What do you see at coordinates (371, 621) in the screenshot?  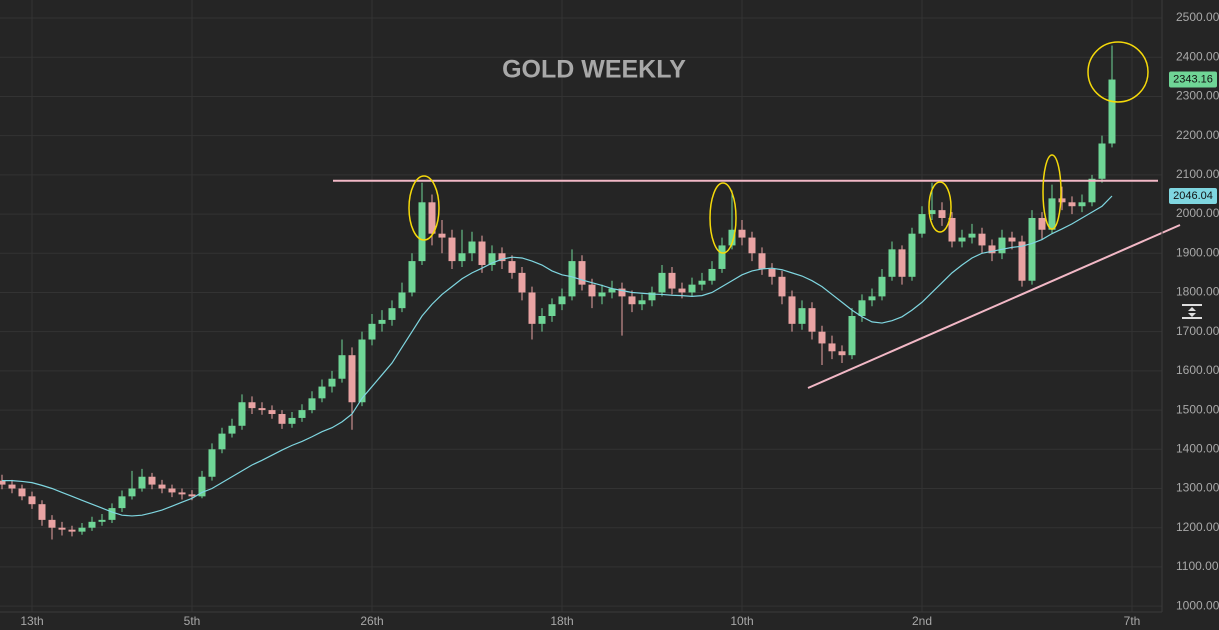 I see `x-tick-label: 26th` at bounding box center [371, 621].